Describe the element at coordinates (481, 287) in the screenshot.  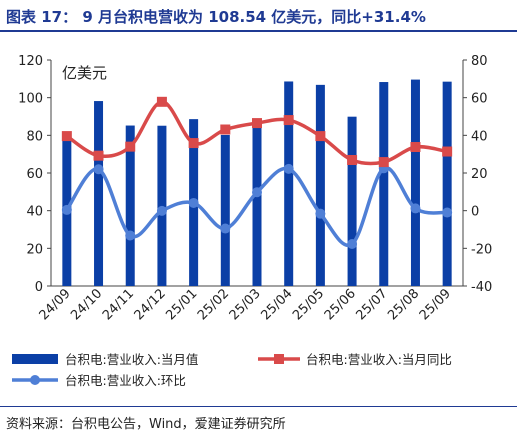
I see `right-tick-label: -40` at that location.